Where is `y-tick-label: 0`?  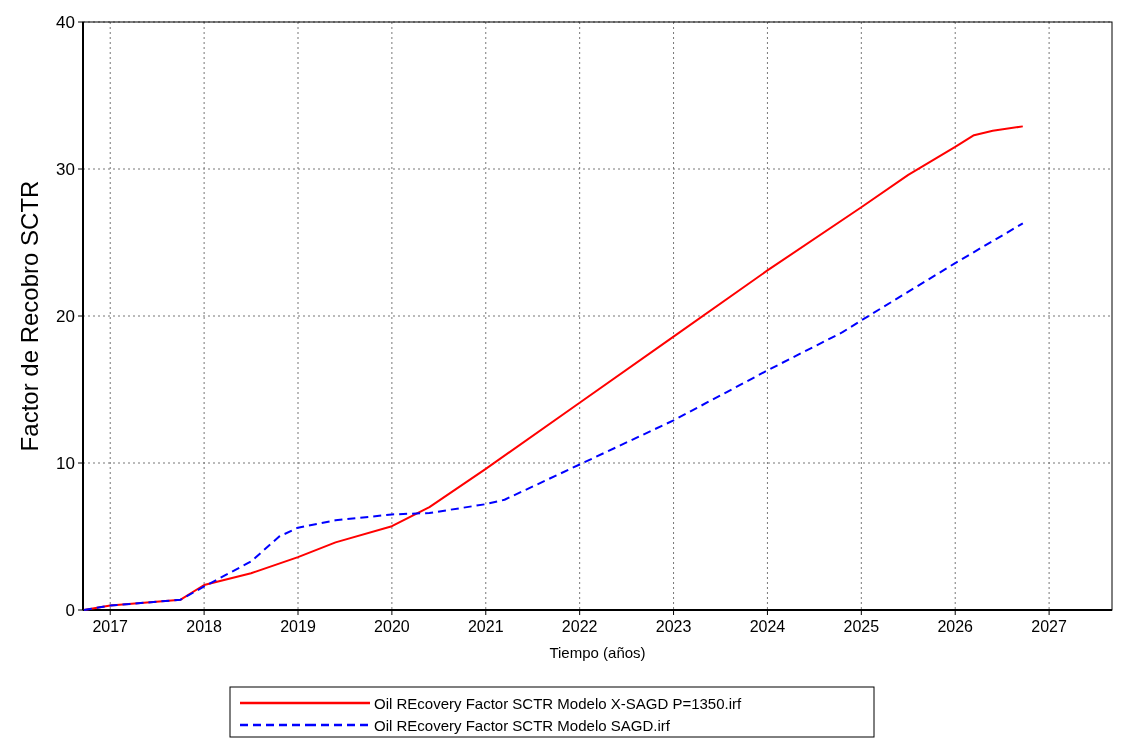
y-tick-label: 0 is located at coordinates (70, 610).